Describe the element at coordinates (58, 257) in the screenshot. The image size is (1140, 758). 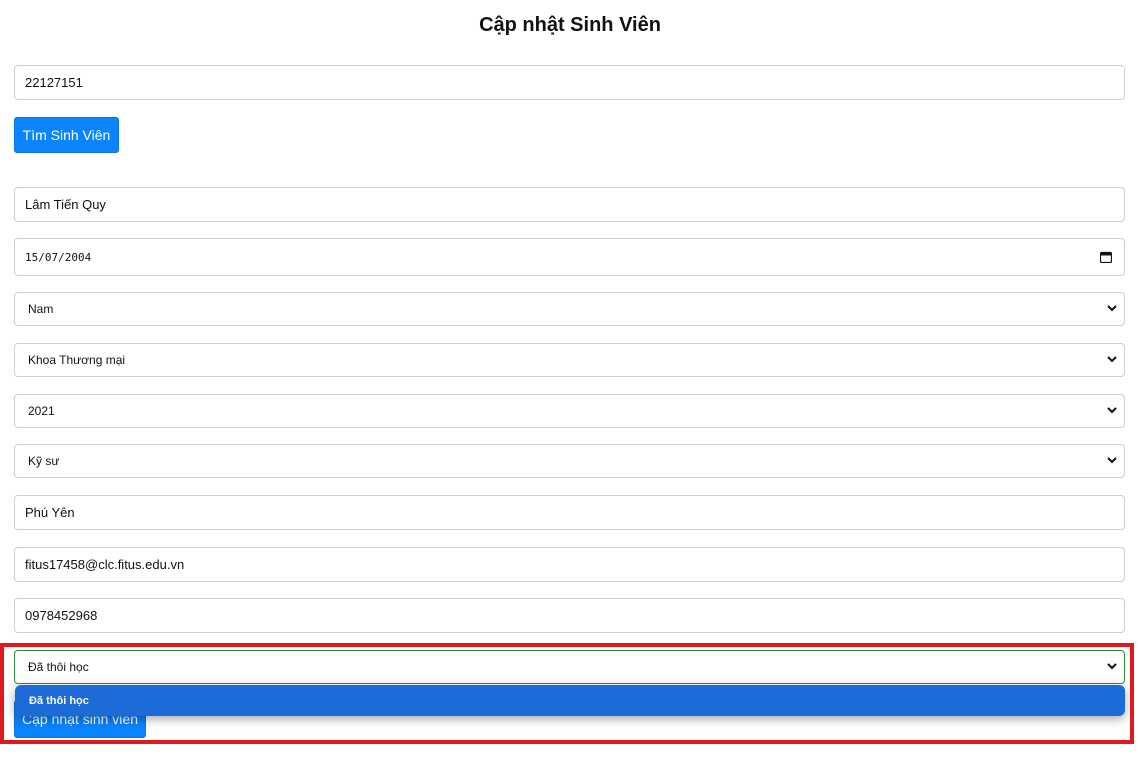
I see `birth-date-value: 15/07/2004` at that location.